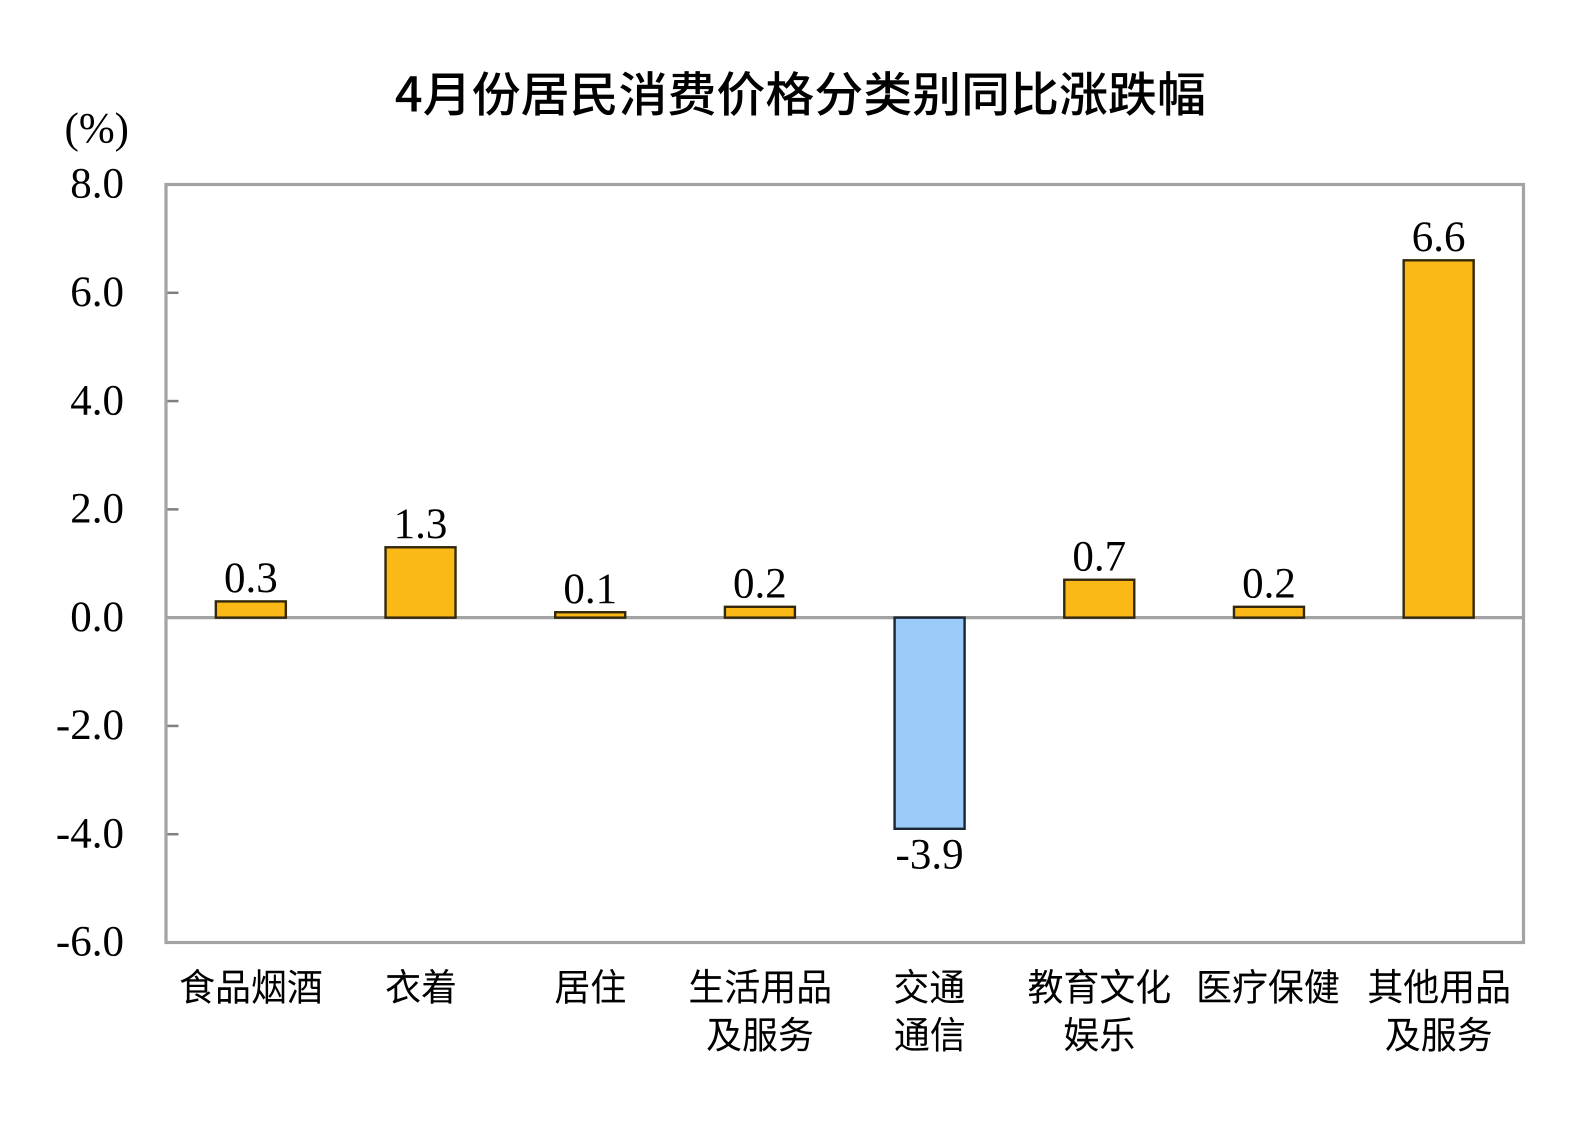 The height and width of the screenshot is (1130, 1591). I want to click on svg-text: -6.0, so click(90, 942).